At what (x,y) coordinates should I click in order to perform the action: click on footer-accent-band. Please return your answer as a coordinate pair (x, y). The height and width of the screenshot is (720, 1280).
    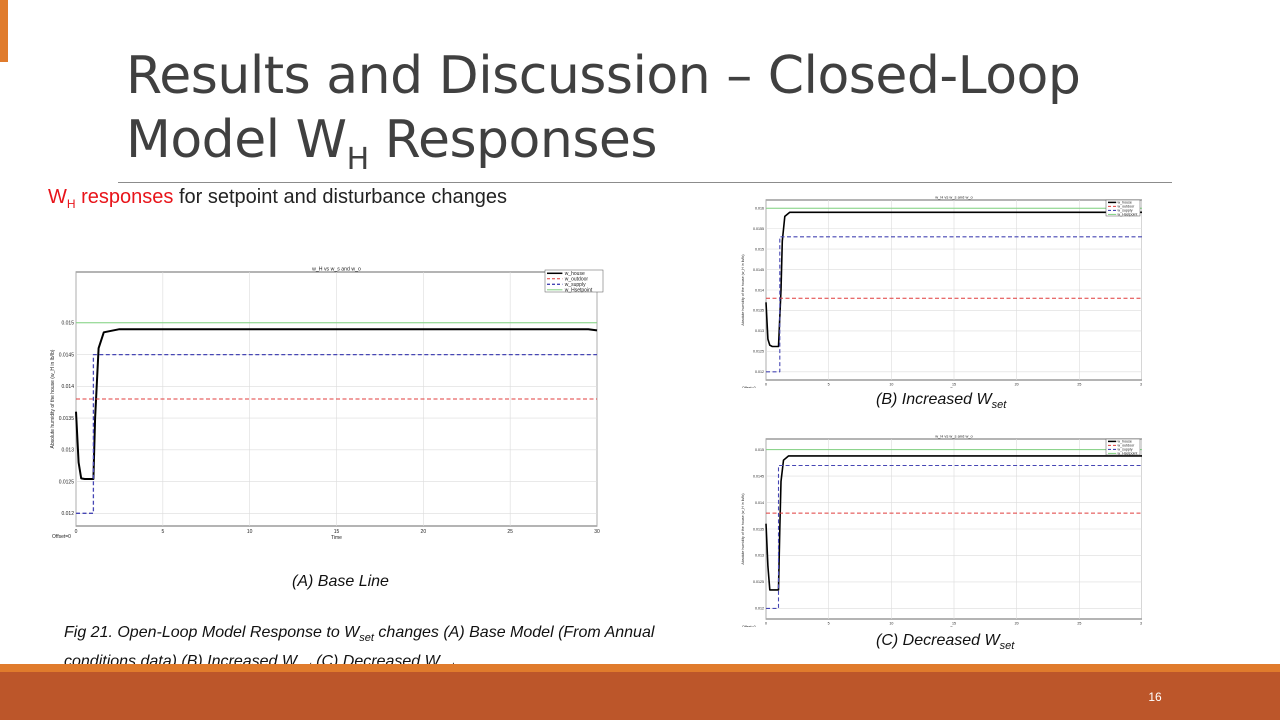
    Looking at the image, I should click on (640, 668).